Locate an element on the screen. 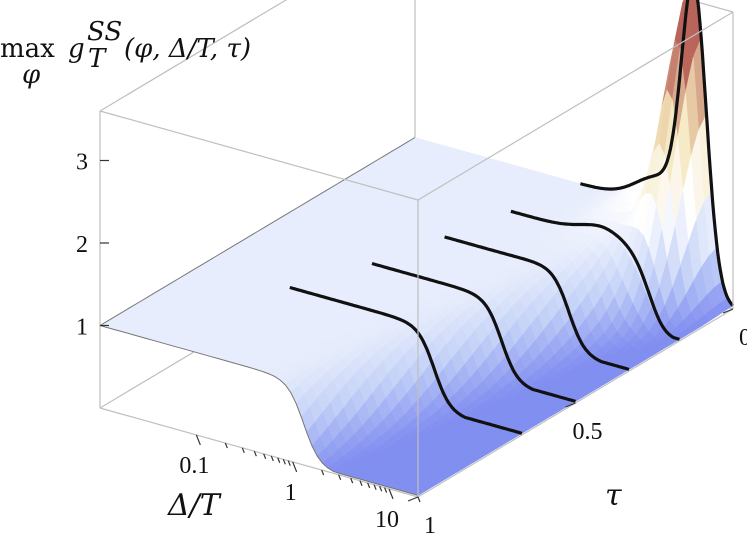 The image size is (747, 547). surface-front-edge is located at coordinates (259, 410).